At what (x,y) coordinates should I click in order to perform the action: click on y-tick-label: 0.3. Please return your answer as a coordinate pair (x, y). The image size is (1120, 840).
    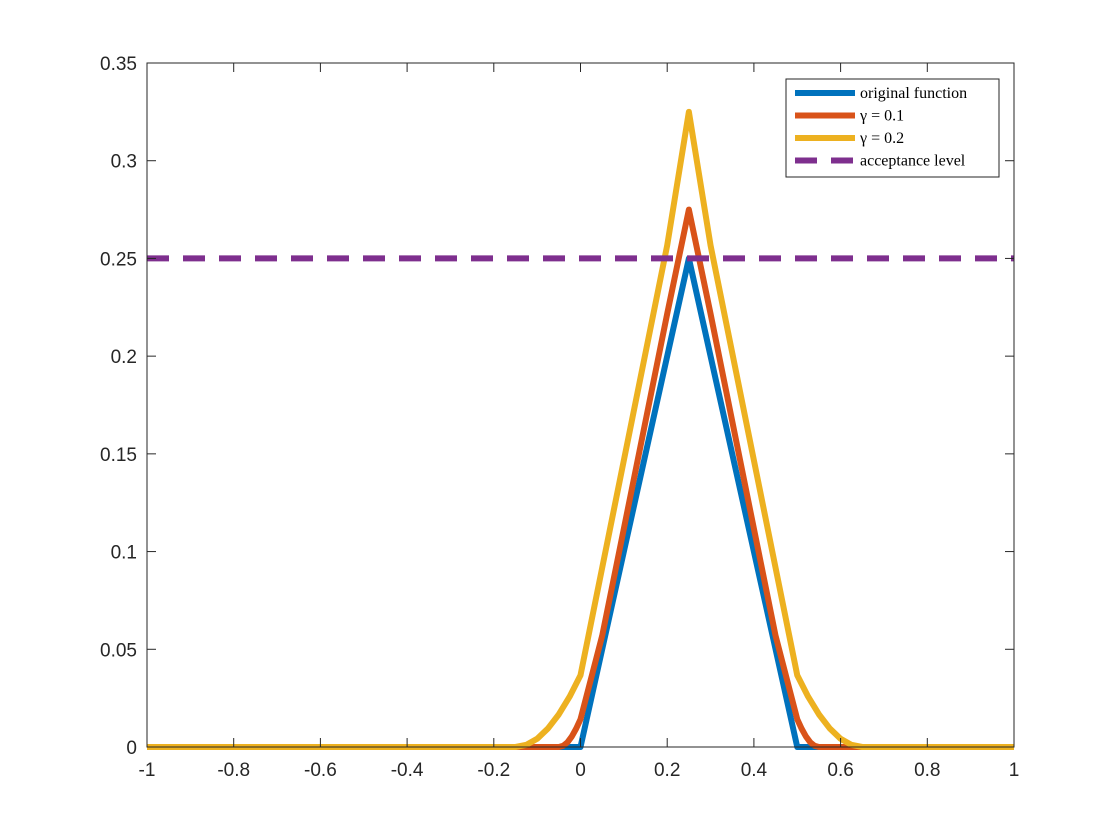
    Looking at the image, I should click on (124, 162).